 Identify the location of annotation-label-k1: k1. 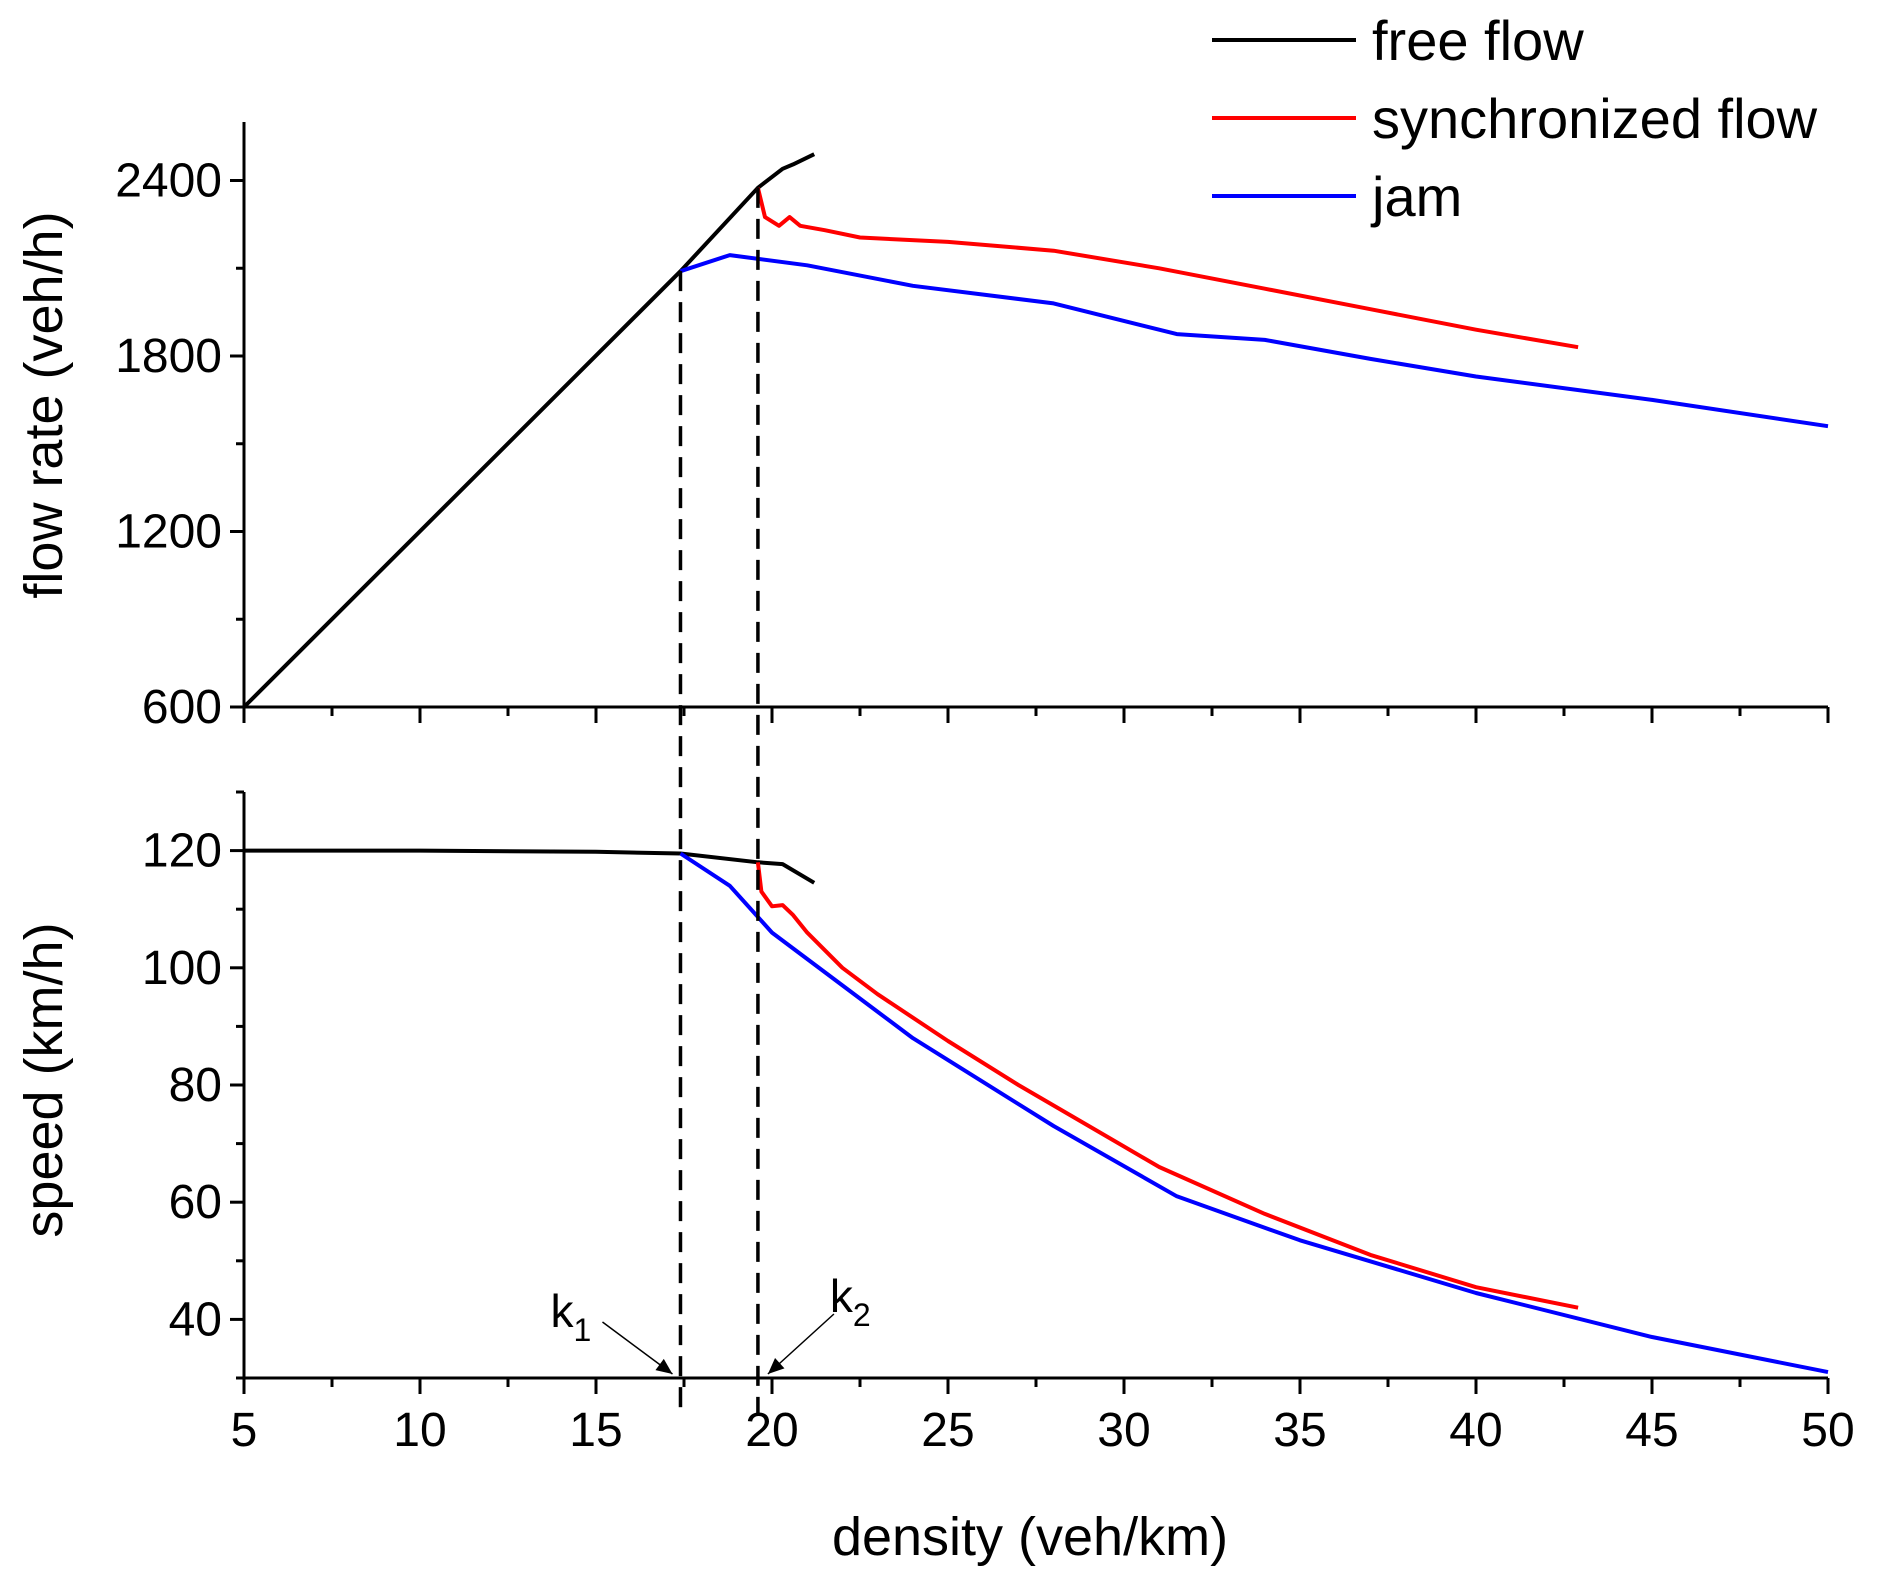
(570, 1316).